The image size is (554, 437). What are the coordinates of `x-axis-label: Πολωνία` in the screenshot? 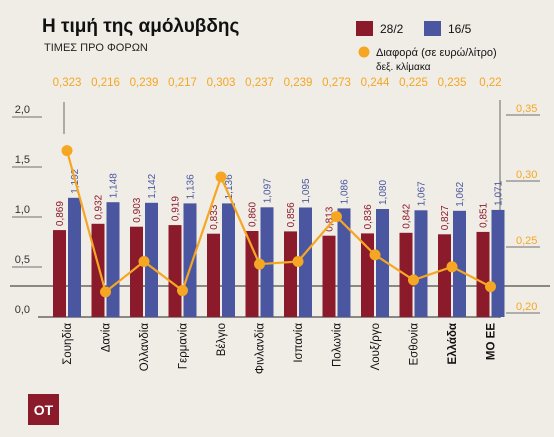 It's located at (338, 345).